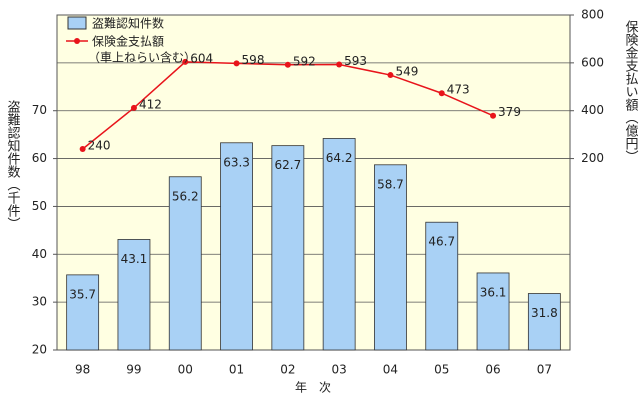 The width and height of the screenshot is (640, 400). I want to click on y-tick-label: 50, so click(39, 206).